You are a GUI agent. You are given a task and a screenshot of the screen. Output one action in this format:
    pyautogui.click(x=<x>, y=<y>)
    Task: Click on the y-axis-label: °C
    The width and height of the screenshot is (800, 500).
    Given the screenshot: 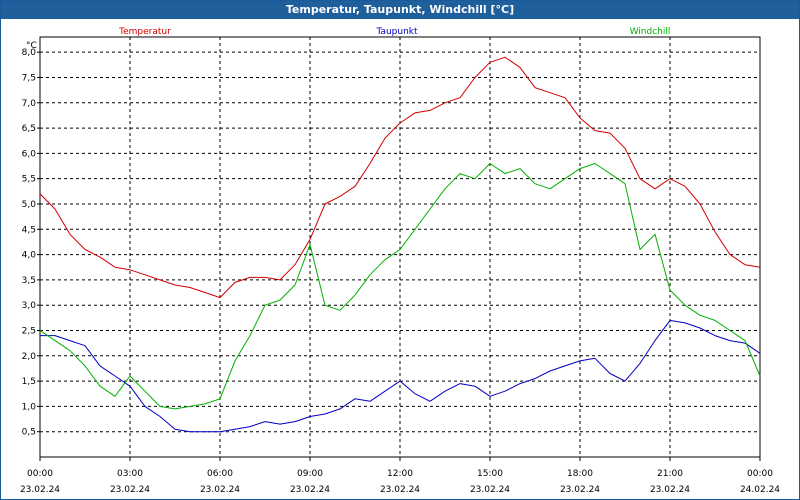 What is the action you would take?
    pyautogui.click(x=31, y=46)
    